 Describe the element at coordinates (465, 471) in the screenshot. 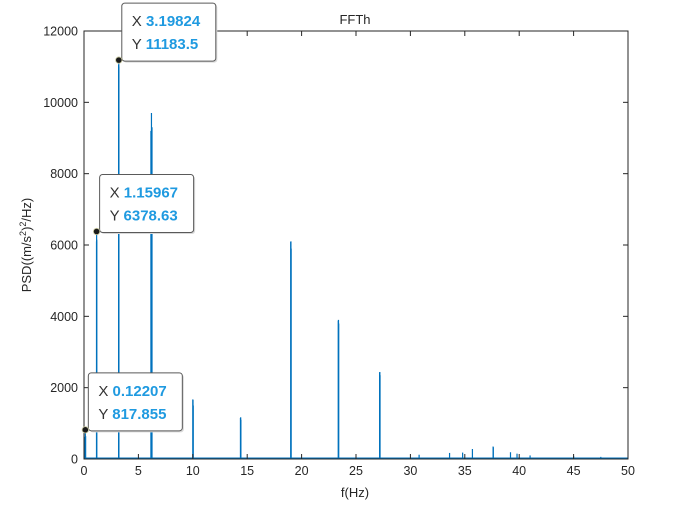

I see `x-tick-label: 35` at that location.